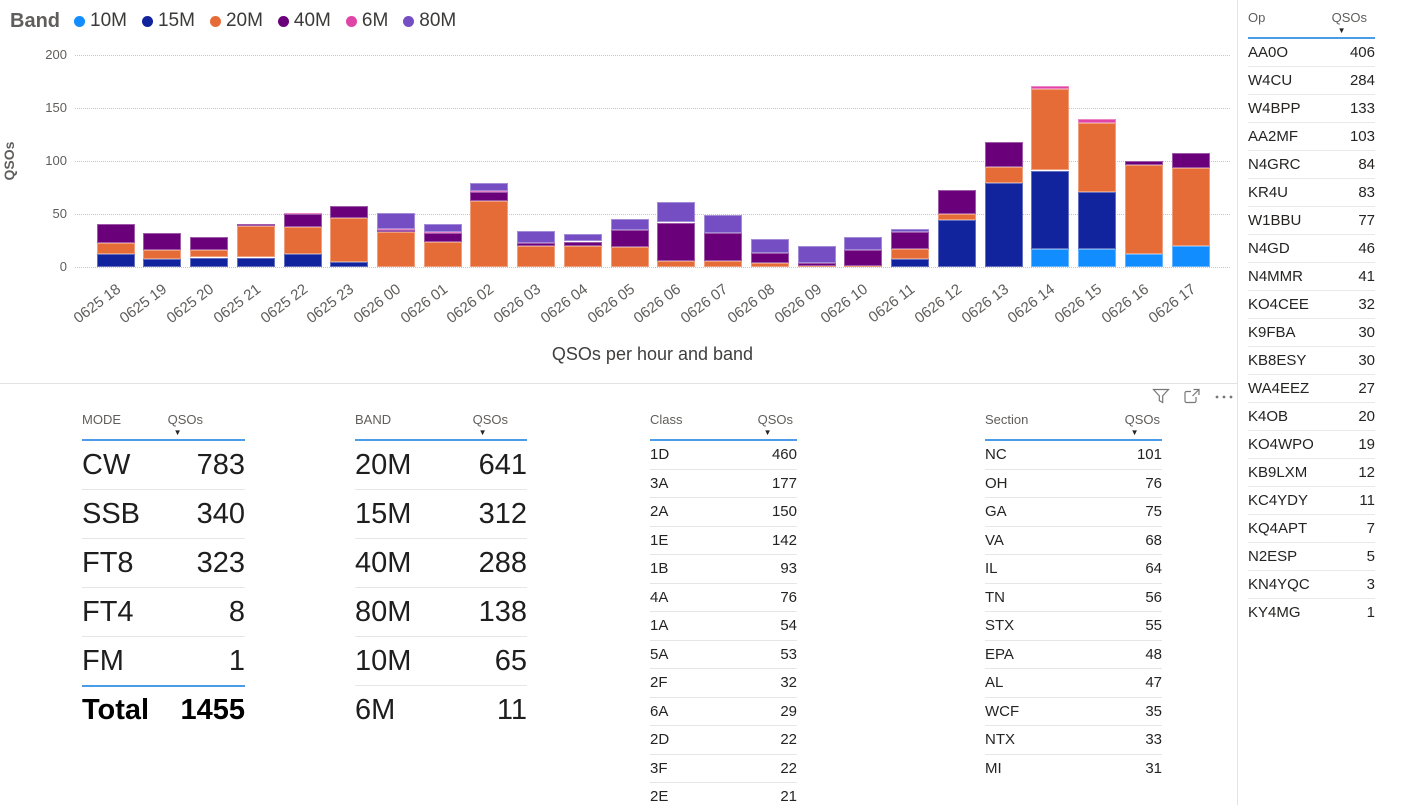  Describe the element at coordinates (236, 21) in the screenshot. I see `legend-item-20m: 20M` at that location.